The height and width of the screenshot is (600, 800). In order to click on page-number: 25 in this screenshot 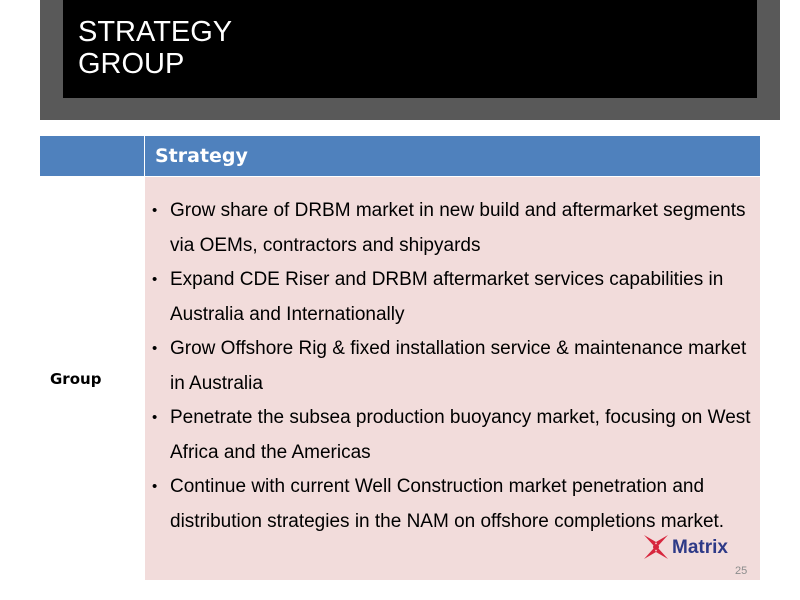, I will do `click(741, 571)`.